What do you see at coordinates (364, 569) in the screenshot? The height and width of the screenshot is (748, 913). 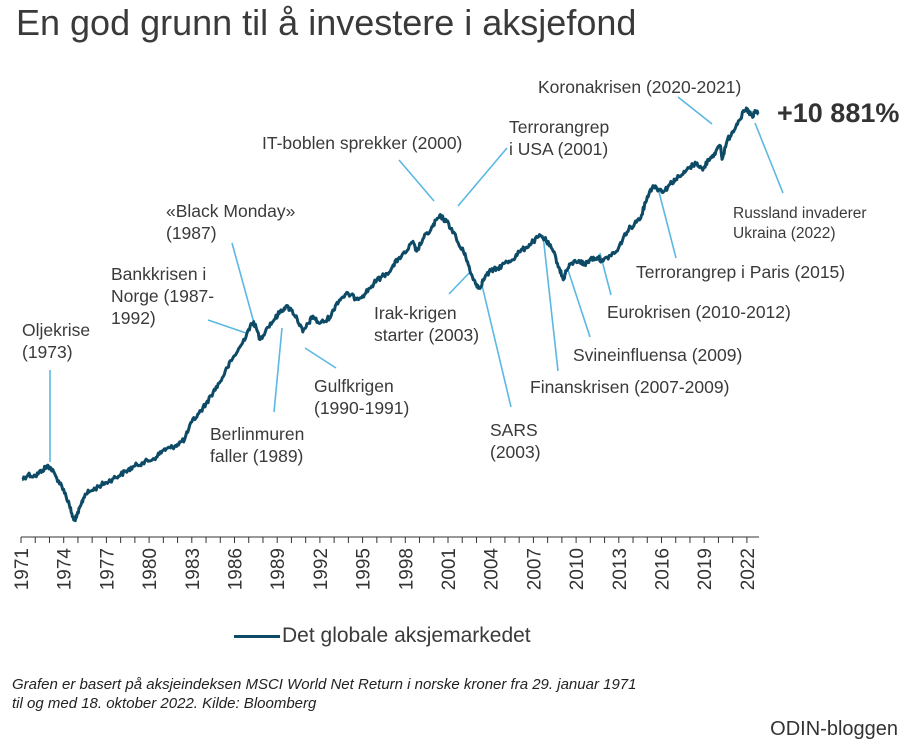 I see `x-tick-label: 1995` at bounding box center [364, 569].